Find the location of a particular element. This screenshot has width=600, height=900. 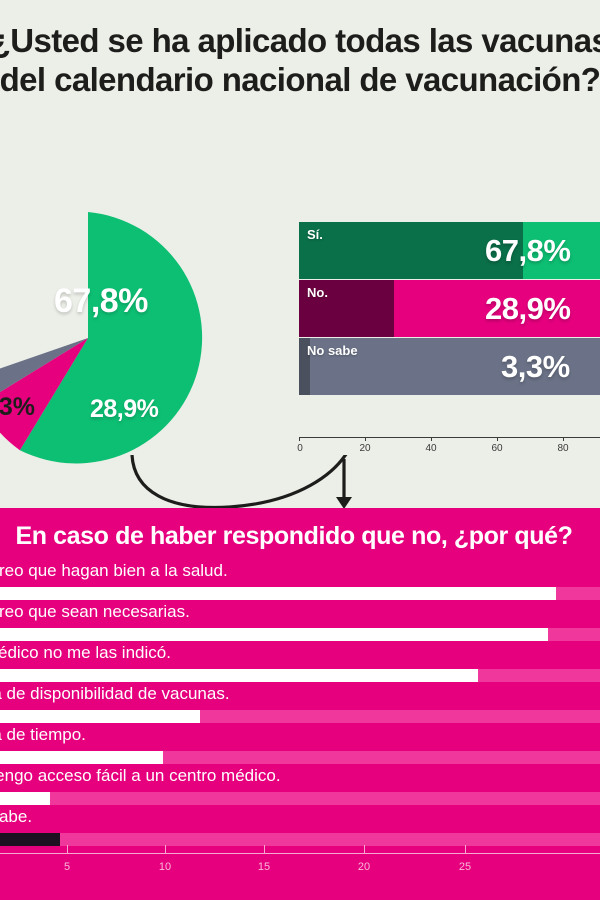

x-tick-label: 15 is located at coordinates (264, 867).